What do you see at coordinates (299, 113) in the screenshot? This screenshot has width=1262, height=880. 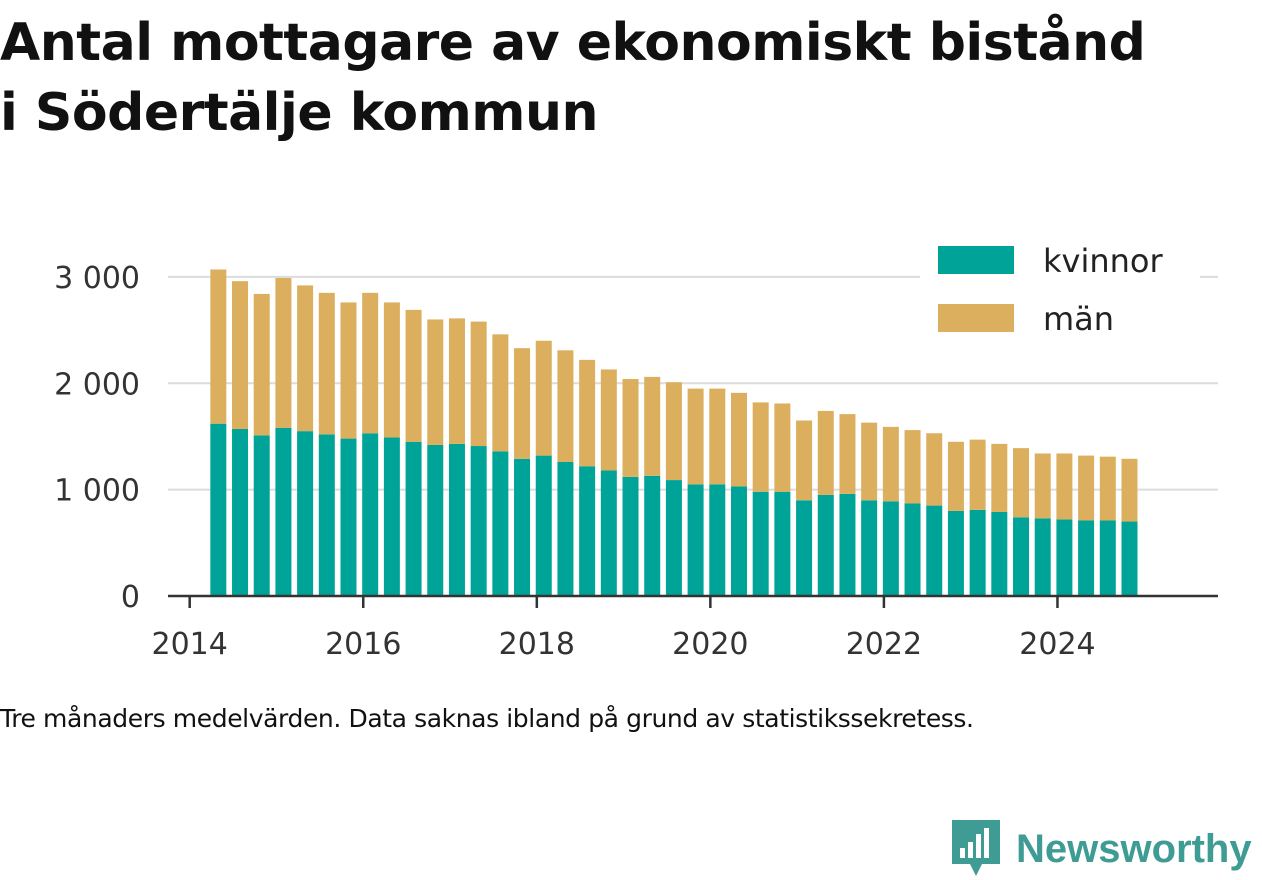 I see `chart-title-line-2: i Södertälje kommun` at bounding box center [299, 113].